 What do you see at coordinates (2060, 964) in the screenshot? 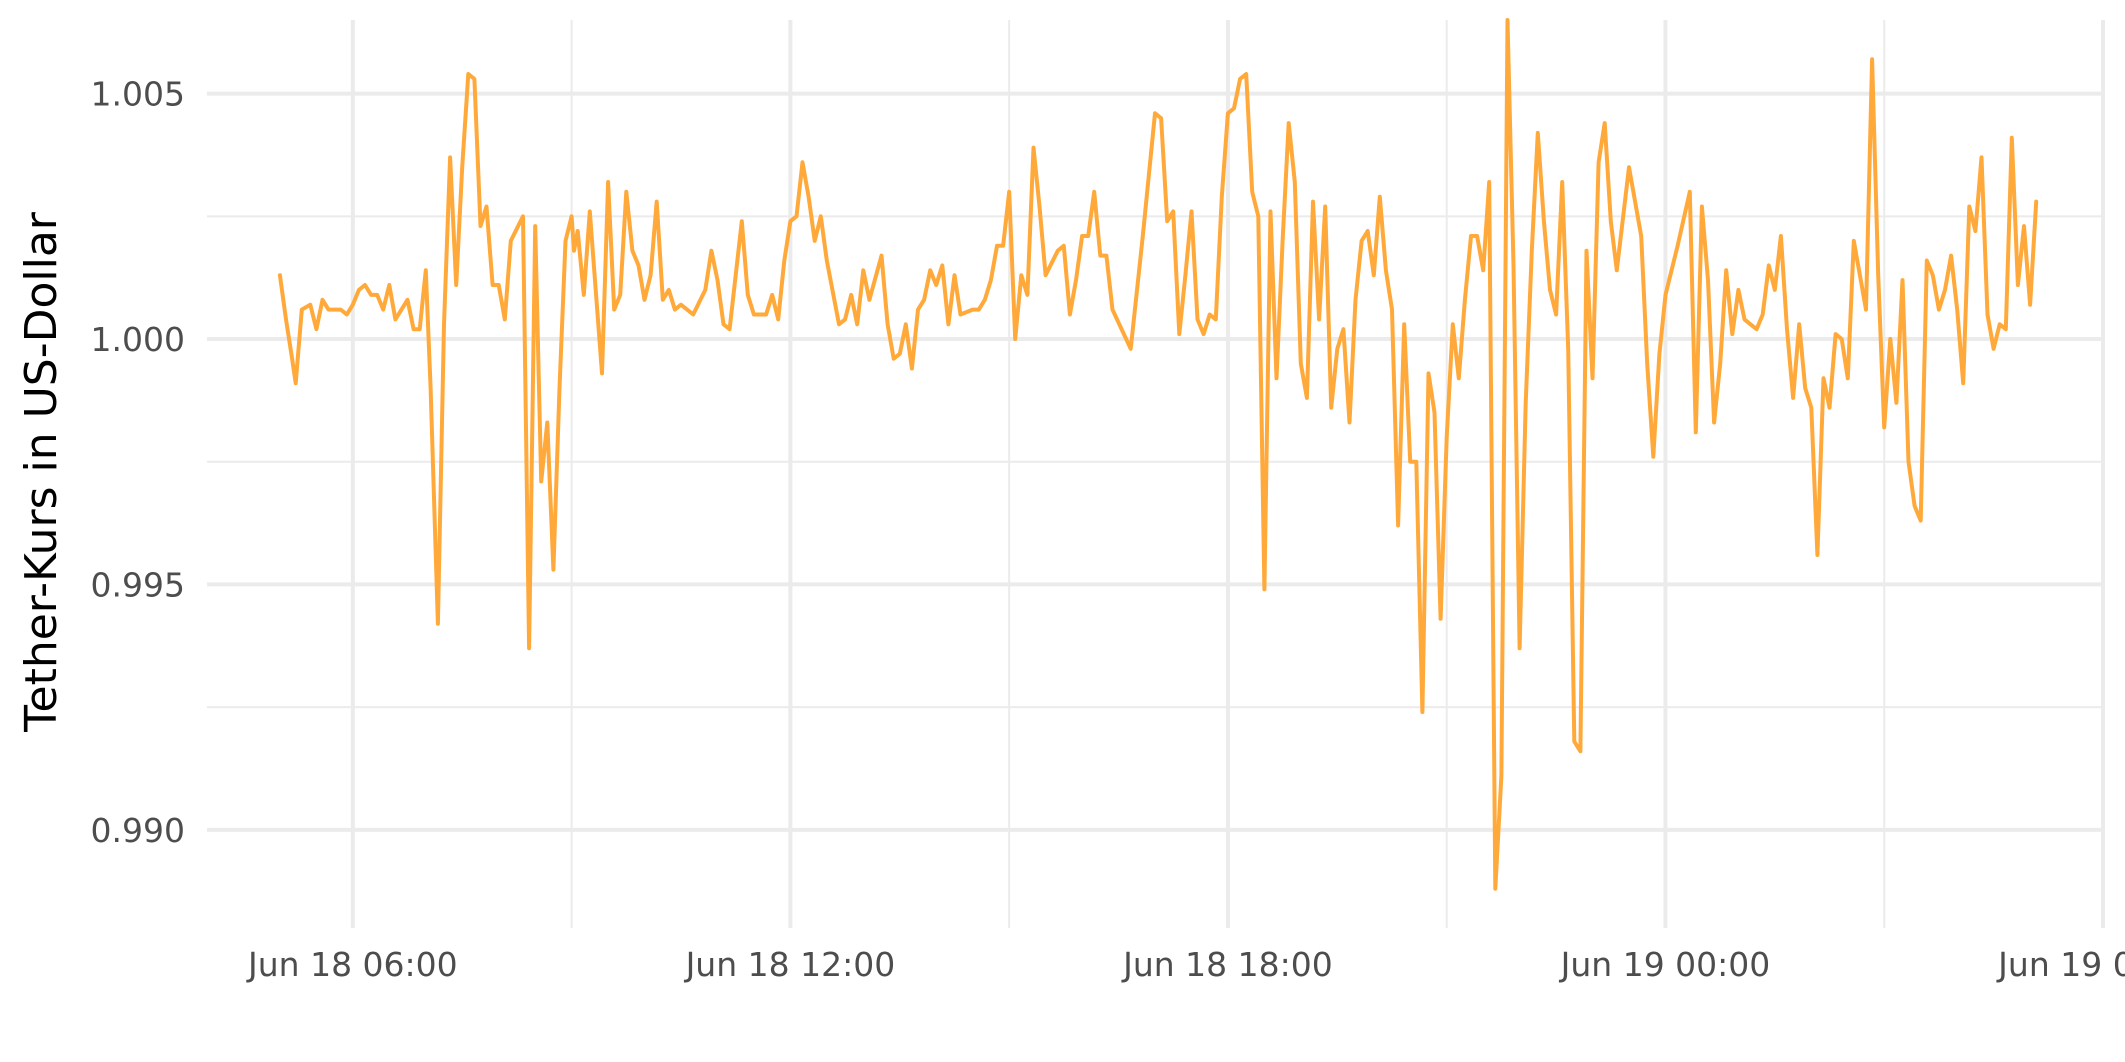
I see `x-tick-label: Jun 19 06:00` at bounding box center [2060, 964].